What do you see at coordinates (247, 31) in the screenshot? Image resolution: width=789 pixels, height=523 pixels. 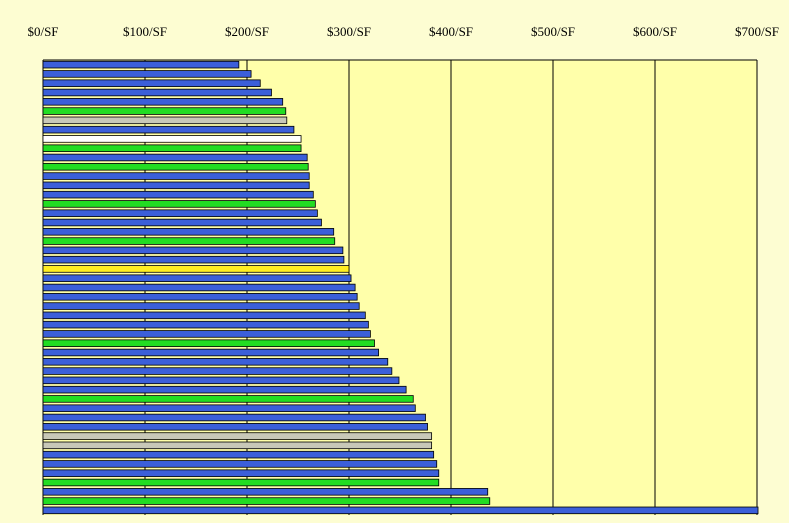 I see `x-tick-label: $200/SF` at bounding box center [247, 31].